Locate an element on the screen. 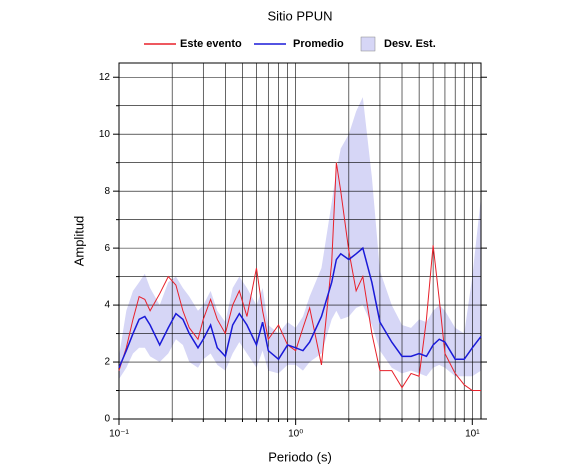  y-tick-label: 12 is located at coordinates (105, 77).